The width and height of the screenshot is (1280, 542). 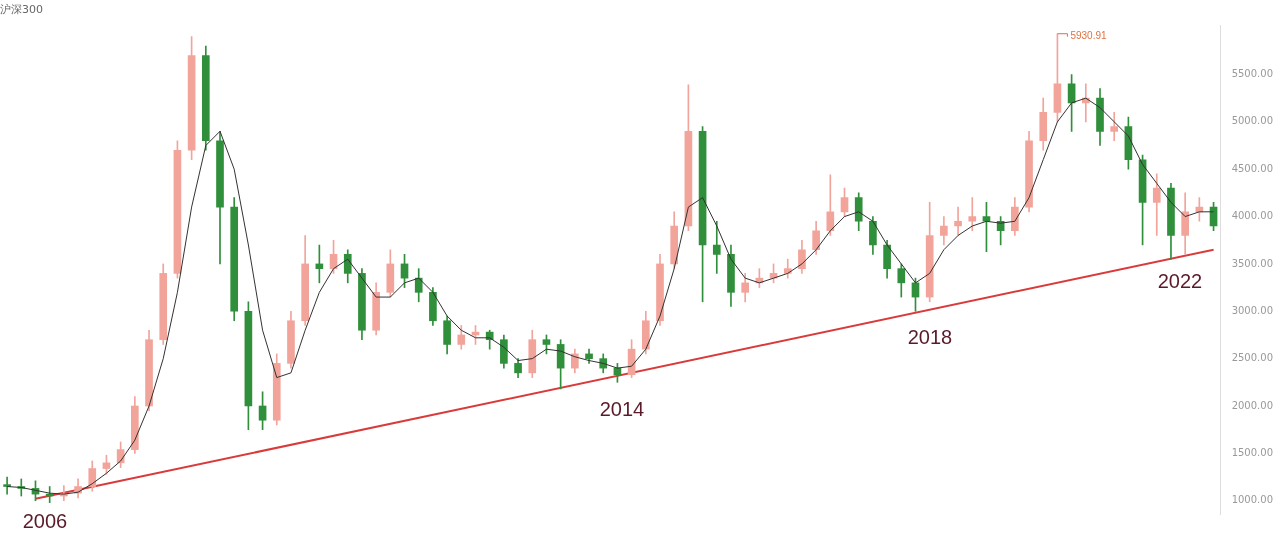 What do you see at coordinates (1089, 36) in the screenshot?
I see `annotation: 5930.91` at bounding box center [1089, 36].